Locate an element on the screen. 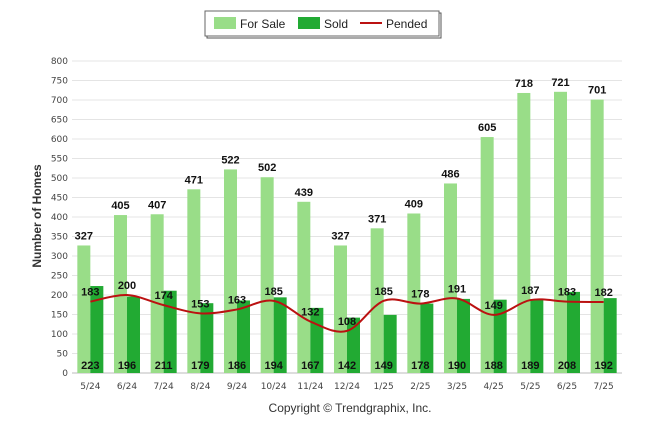 Image resolution: width=646 pixels, height=434 pixels. y-axis-label: Number of Homes is located at coordinates (37, 216).